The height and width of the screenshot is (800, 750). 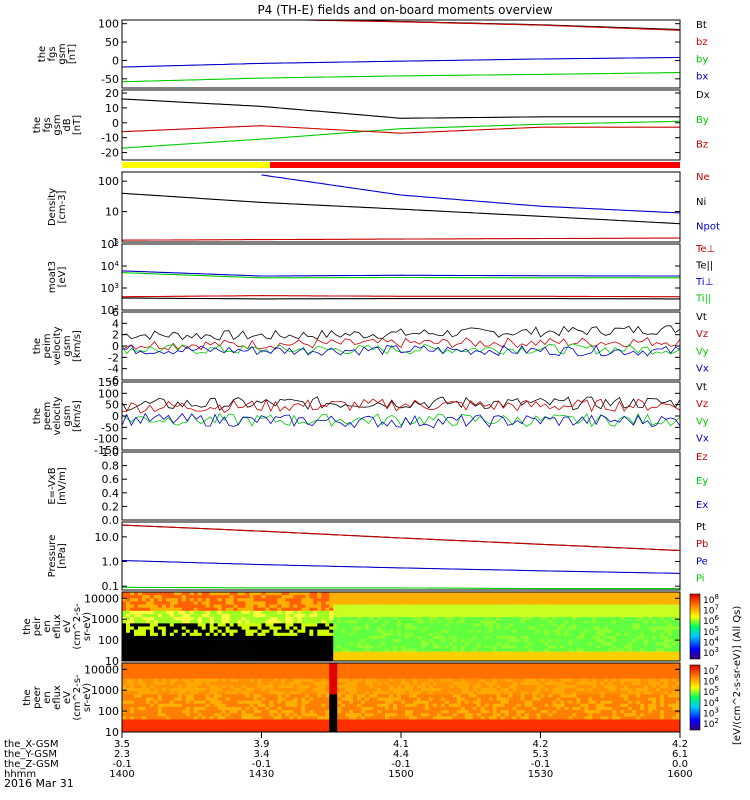 I want to click on legend-entry: bz, so click(x=702, y=42).